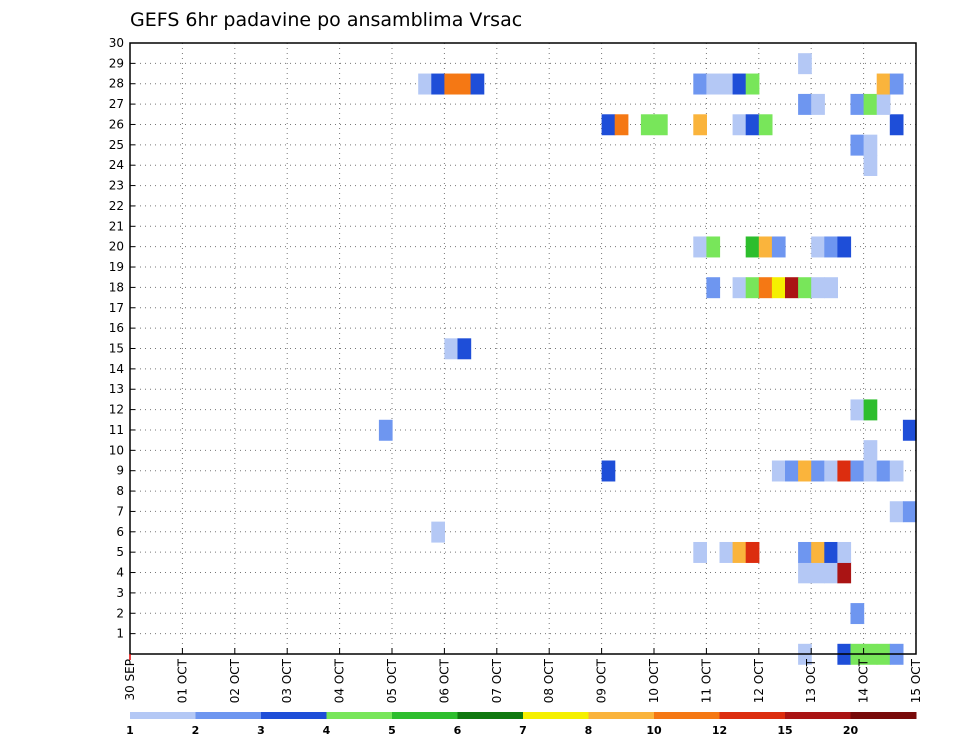 The image size is (960, 742). What do you see at coordinates (392, 680) in the screenshot?
I see `x-tick-label: 05 OCT` at bounding box center [392, 680].